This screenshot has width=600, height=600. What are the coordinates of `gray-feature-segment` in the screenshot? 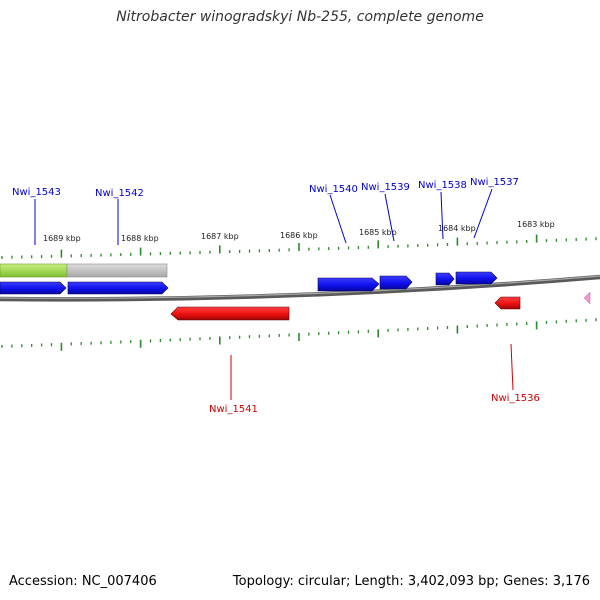 It's located at (117, 270).